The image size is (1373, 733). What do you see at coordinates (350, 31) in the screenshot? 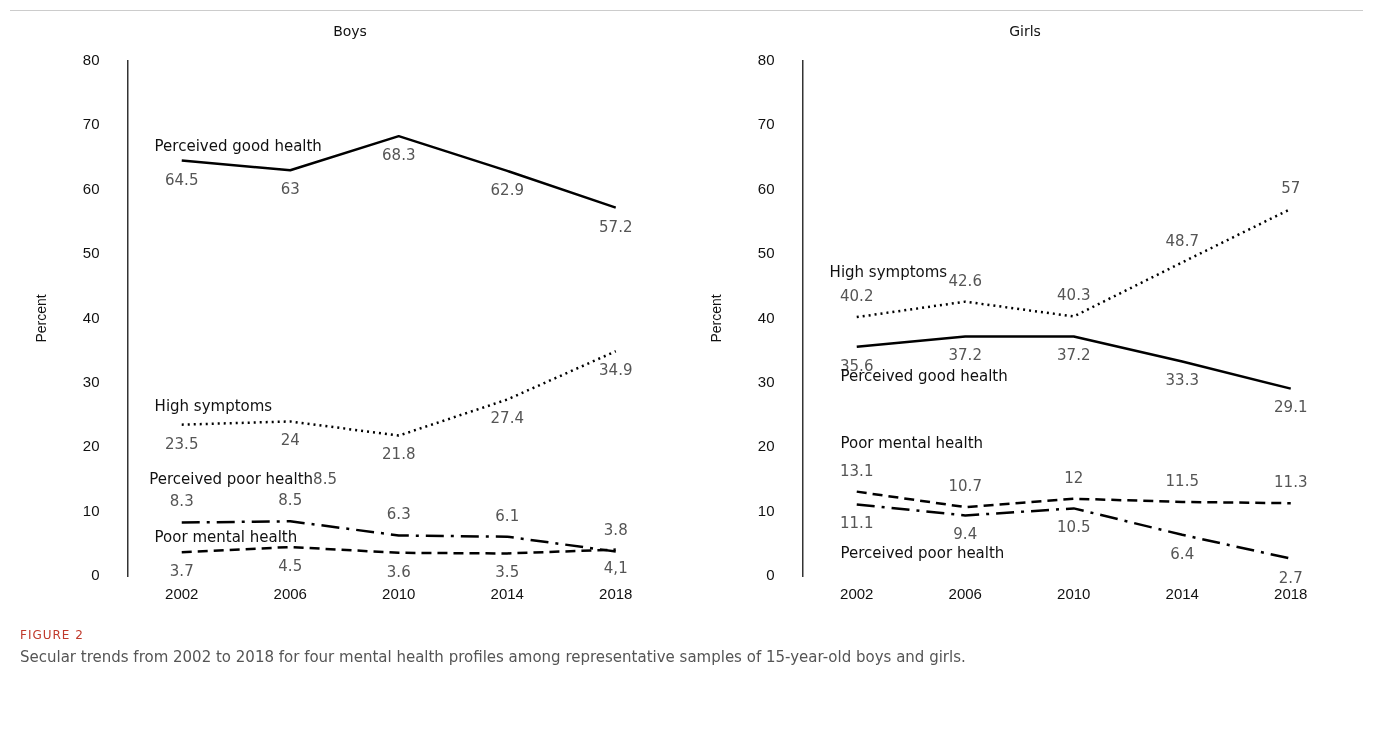
I see `chart-title: Boys` at bounding box center [350, 31].